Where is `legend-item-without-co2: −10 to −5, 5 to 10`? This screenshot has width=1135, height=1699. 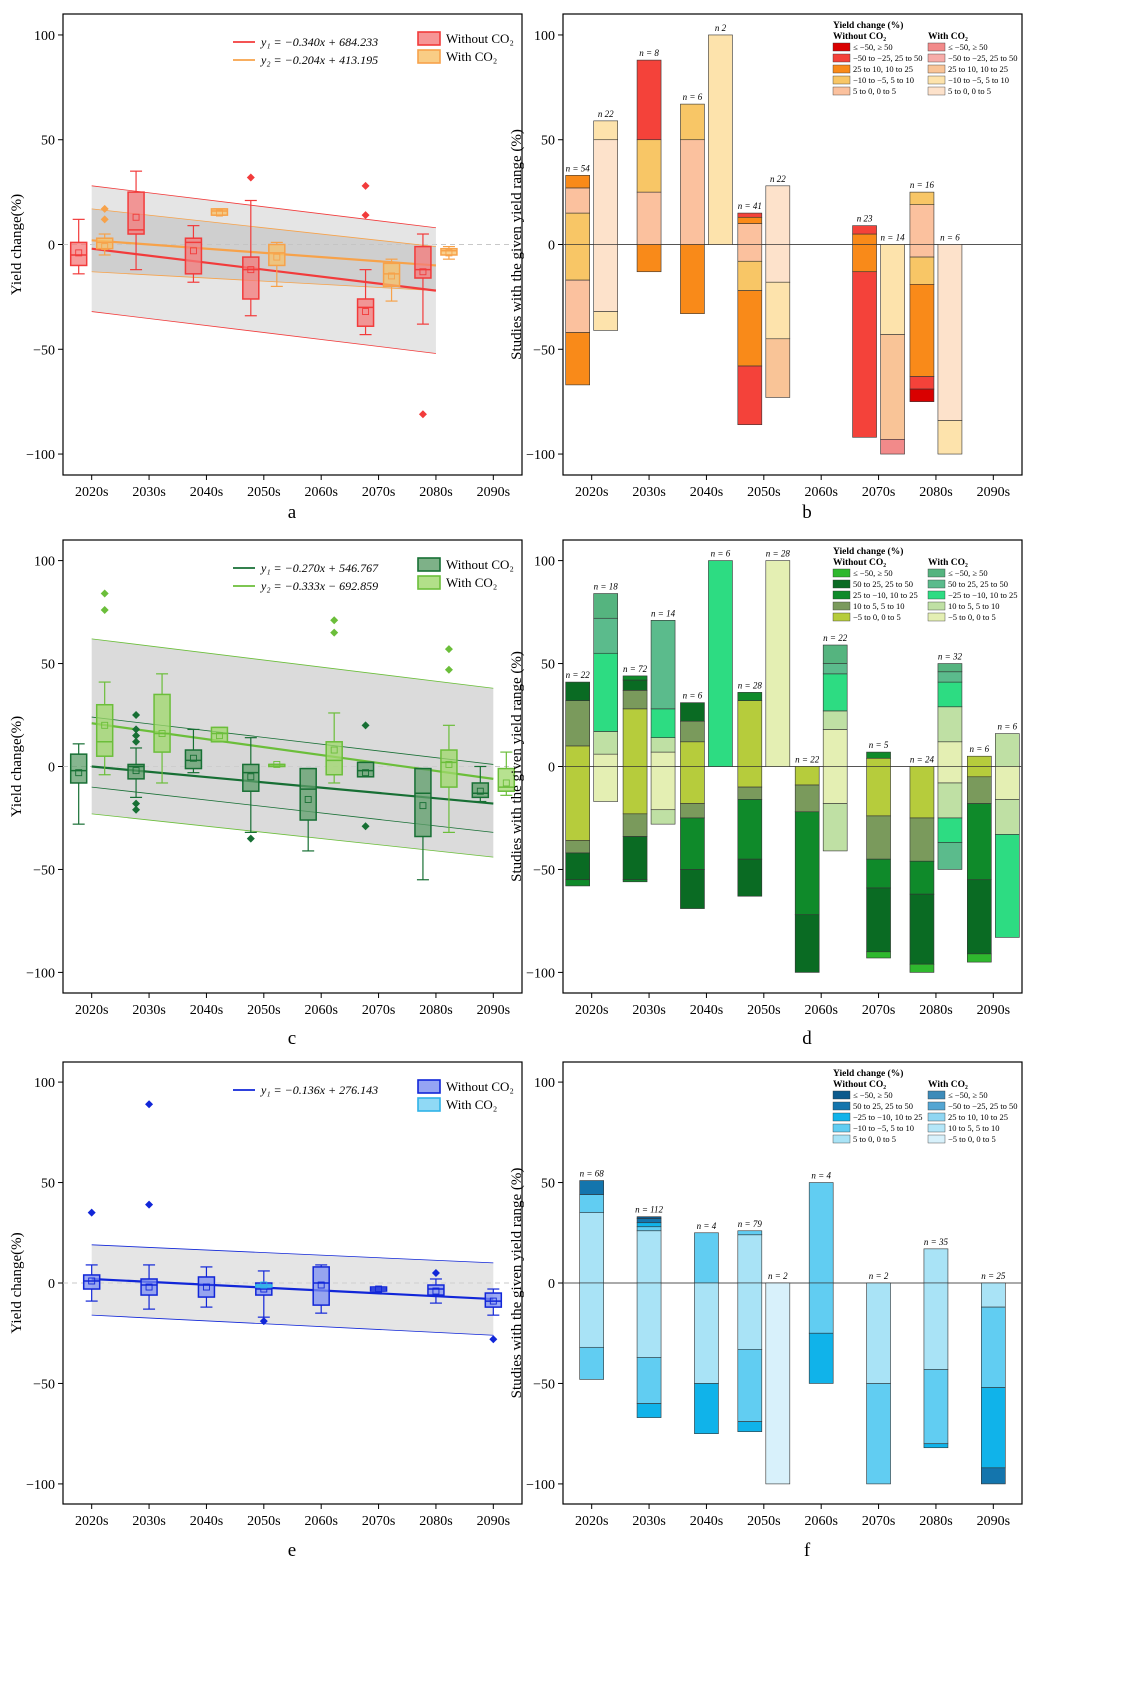 legend-item-without-co2: −10 to −5, 5 to 10 is located at coordinates (883, 80).